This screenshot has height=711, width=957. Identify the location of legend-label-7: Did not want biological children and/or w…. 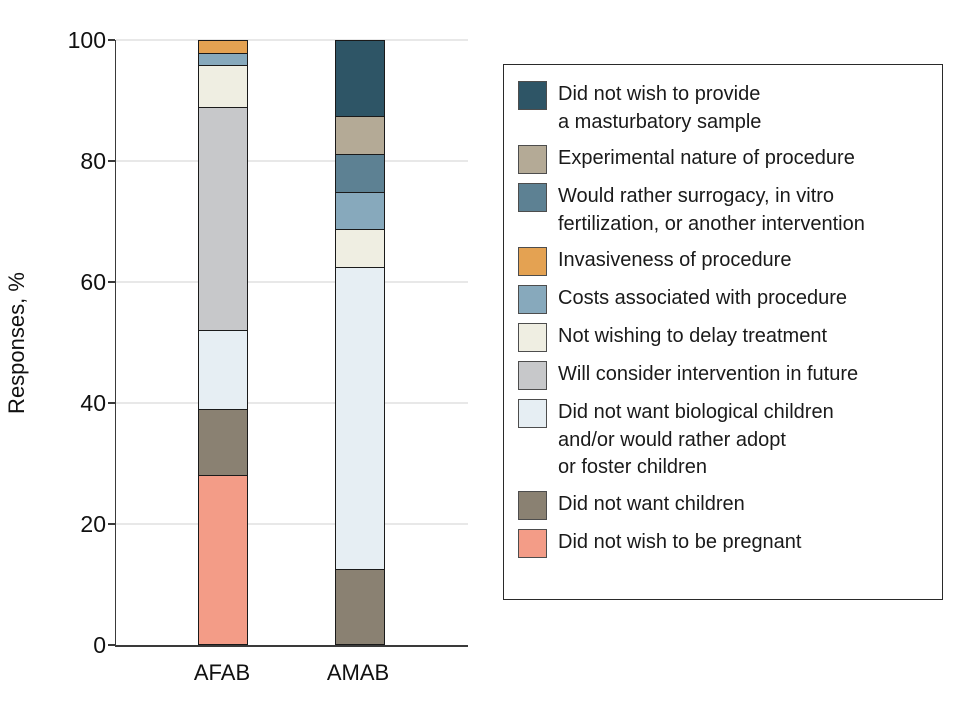
(696, 439).